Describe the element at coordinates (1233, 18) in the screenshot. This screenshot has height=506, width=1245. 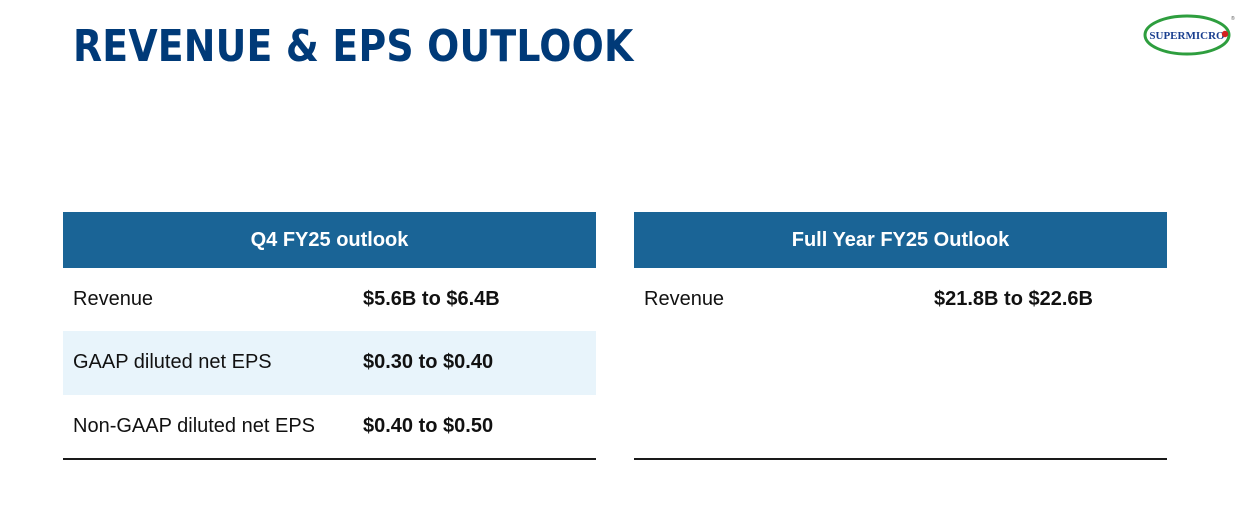
I see `logo-registered-mark: ®` at that location.